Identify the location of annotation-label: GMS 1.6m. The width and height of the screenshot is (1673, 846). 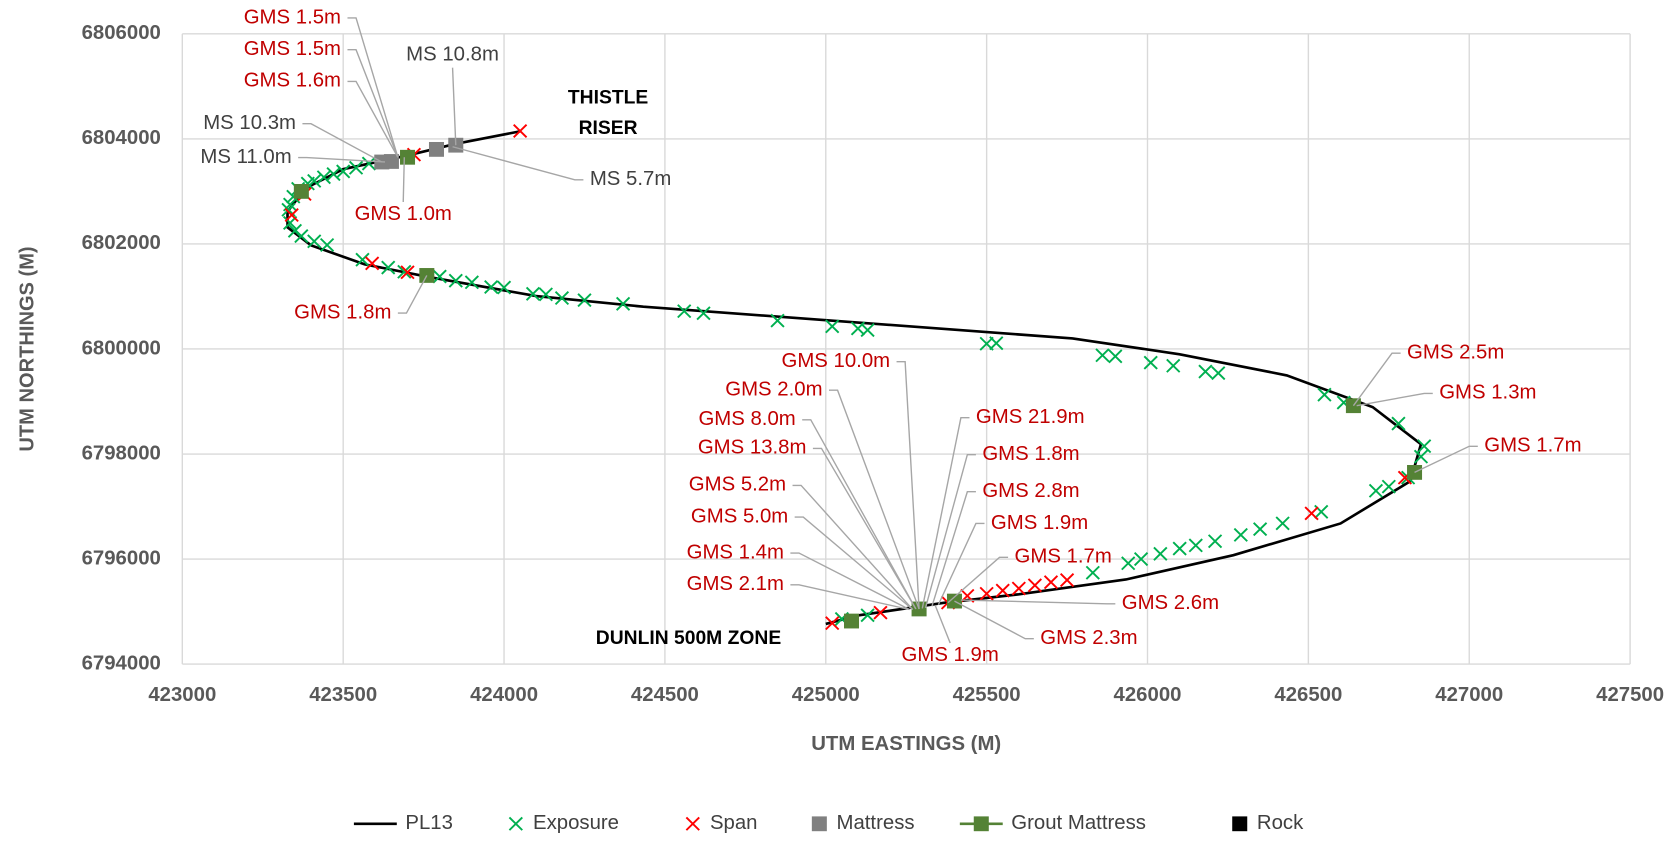
(292, 81).